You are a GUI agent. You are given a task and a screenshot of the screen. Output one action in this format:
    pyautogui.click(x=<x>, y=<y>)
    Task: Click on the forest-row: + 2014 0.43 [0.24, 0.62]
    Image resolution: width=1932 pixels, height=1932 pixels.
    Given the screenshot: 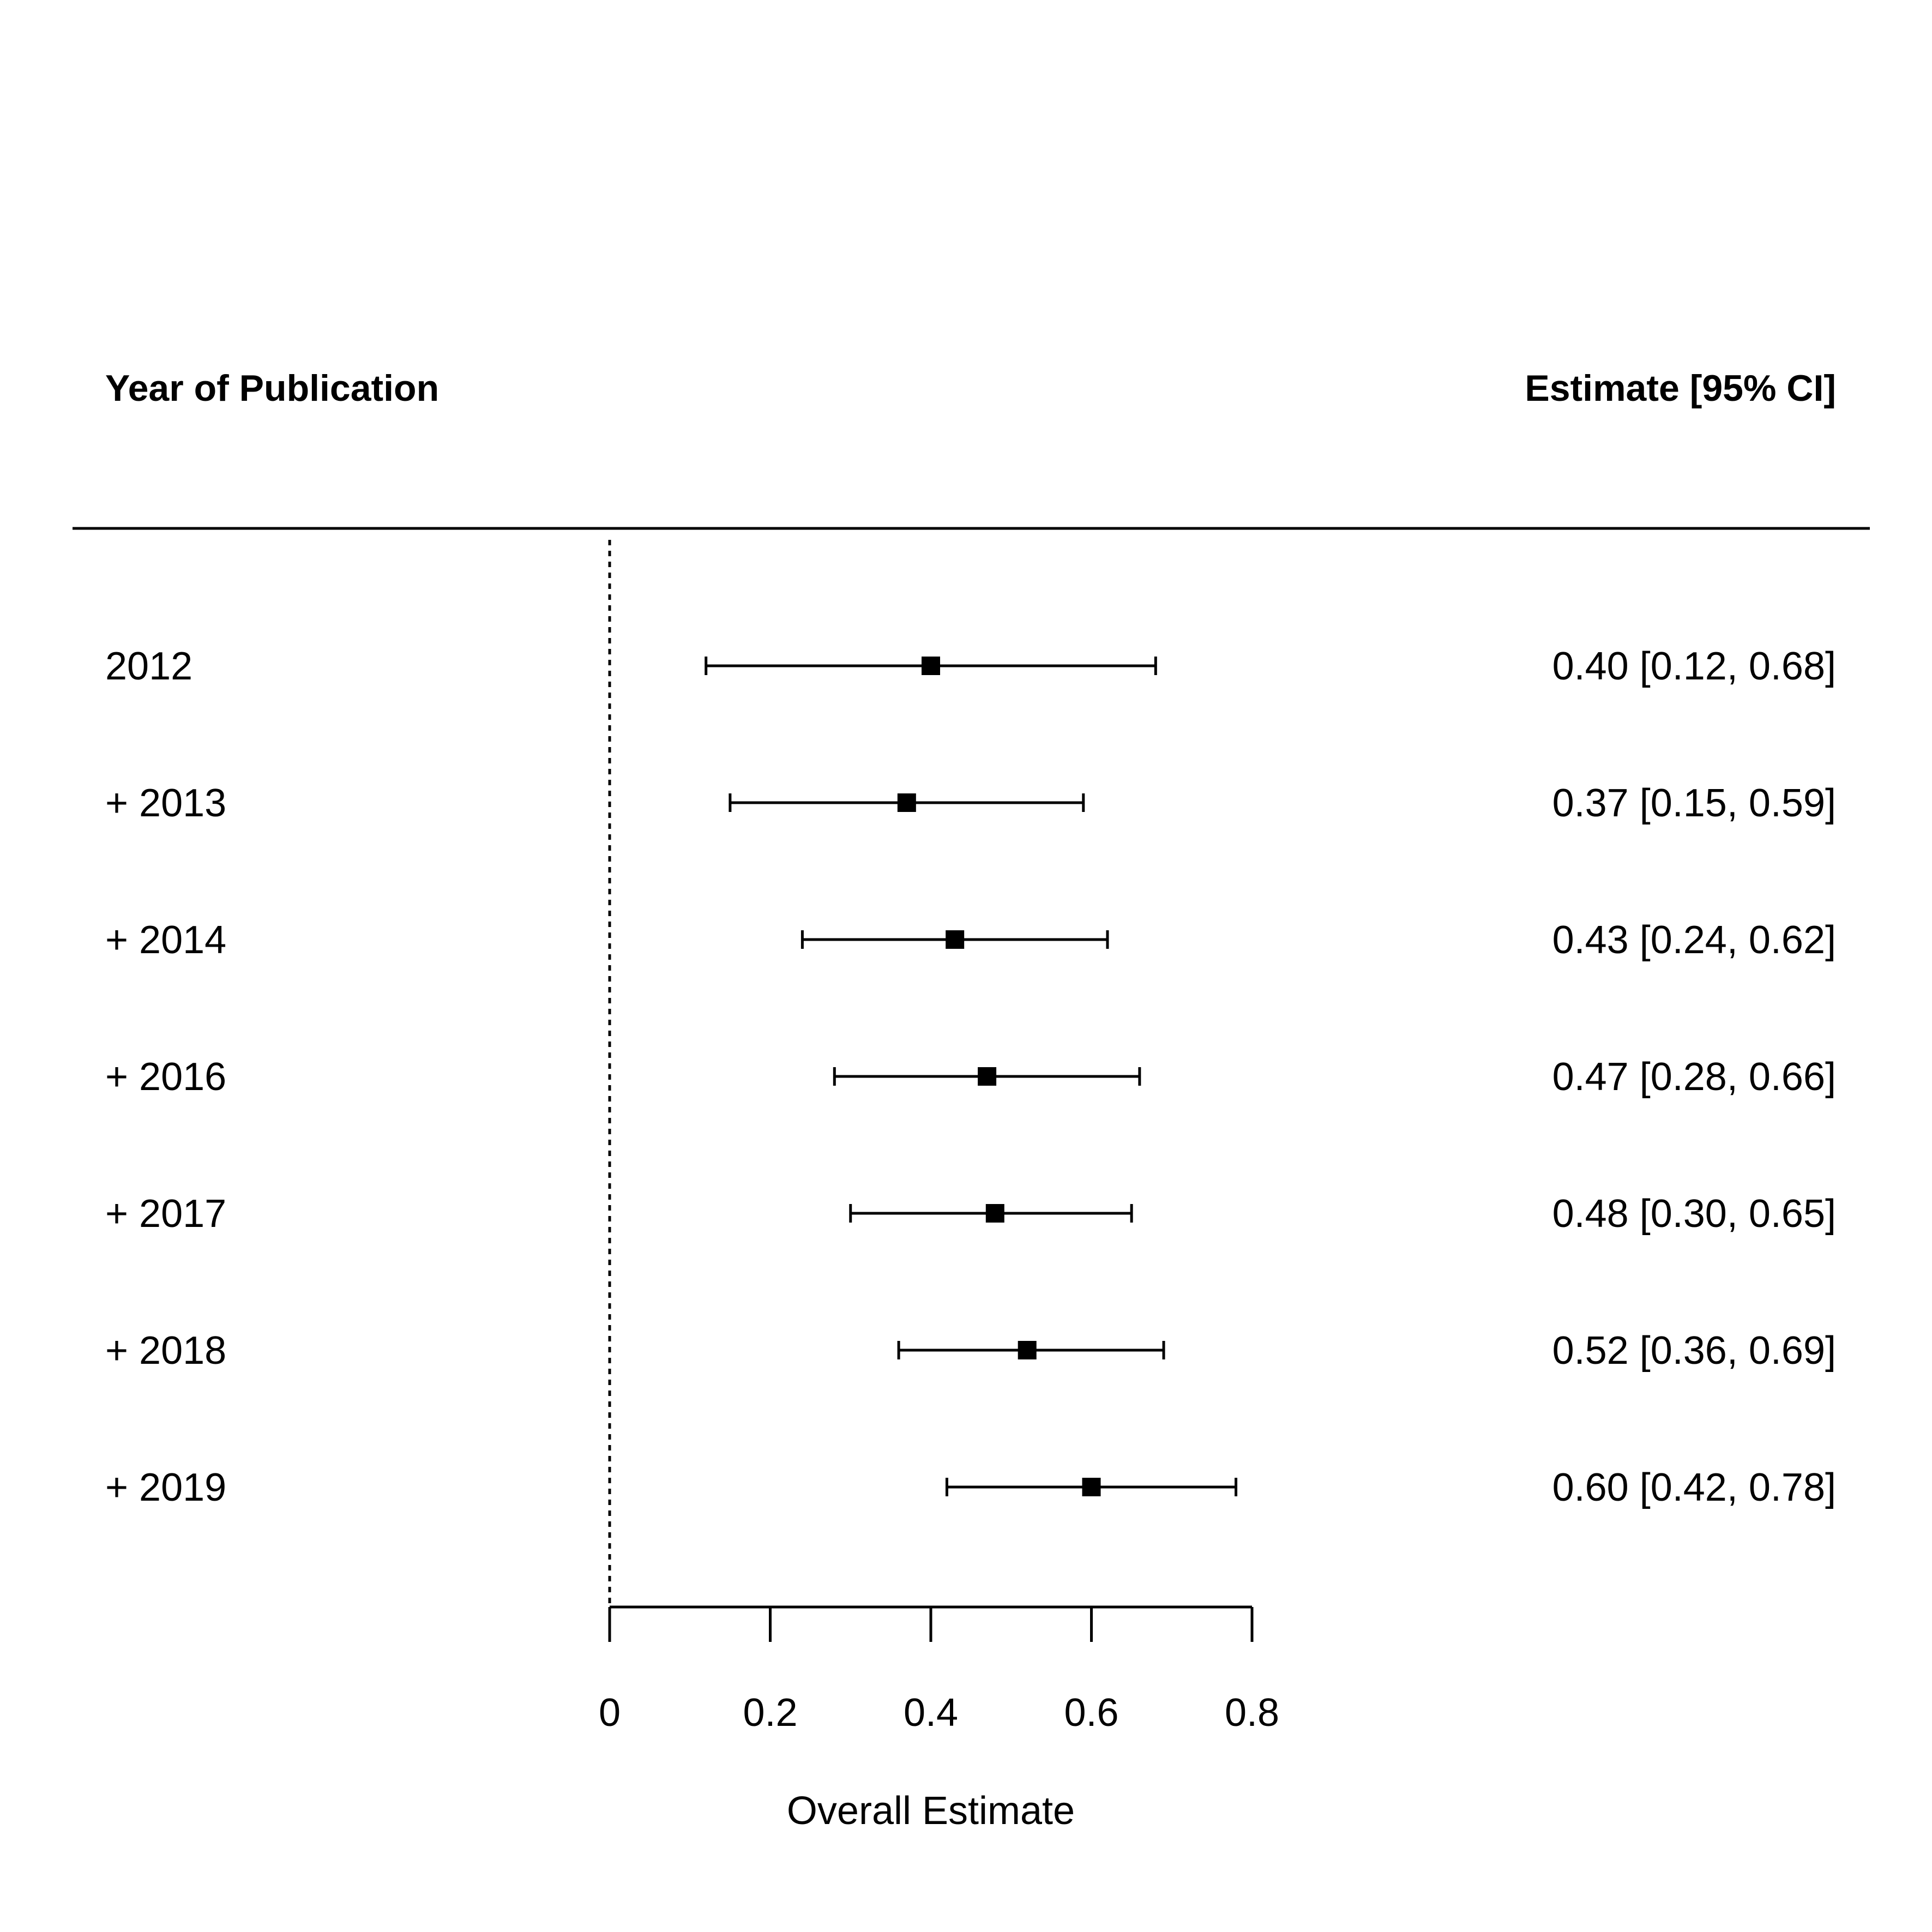 What is the action you would take?
    pyautogui.click(x=970, y=940)
    